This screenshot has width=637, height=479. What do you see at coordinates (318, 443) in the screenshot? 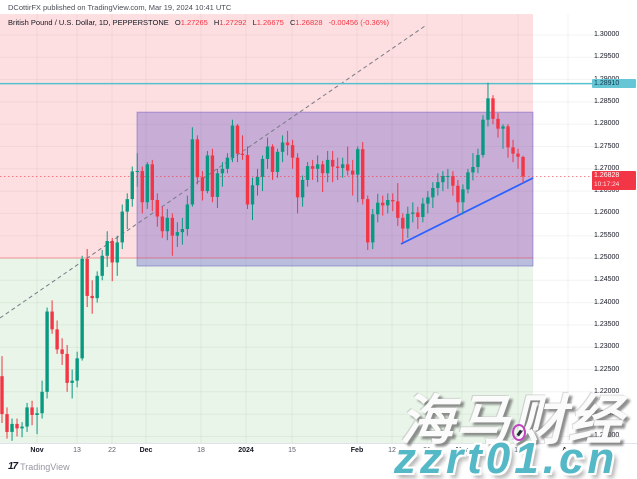
I see `time-axis-separator` at bounding box center [318, 443].